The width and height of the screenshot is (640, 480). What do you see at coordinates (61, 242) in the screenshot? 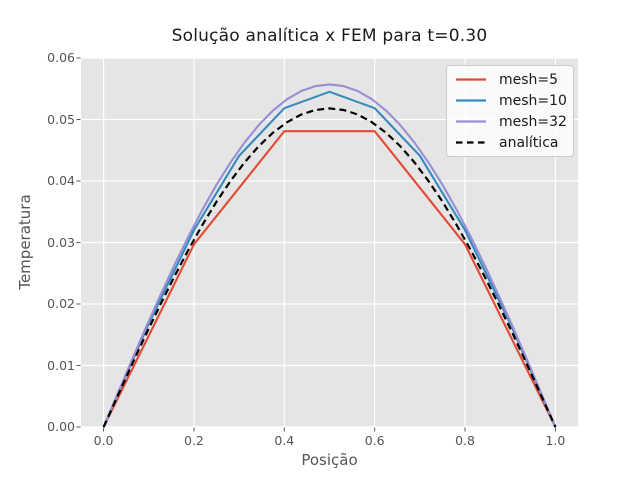
I see `y-tick-label: 0.03` at bounding box center [61, 242].